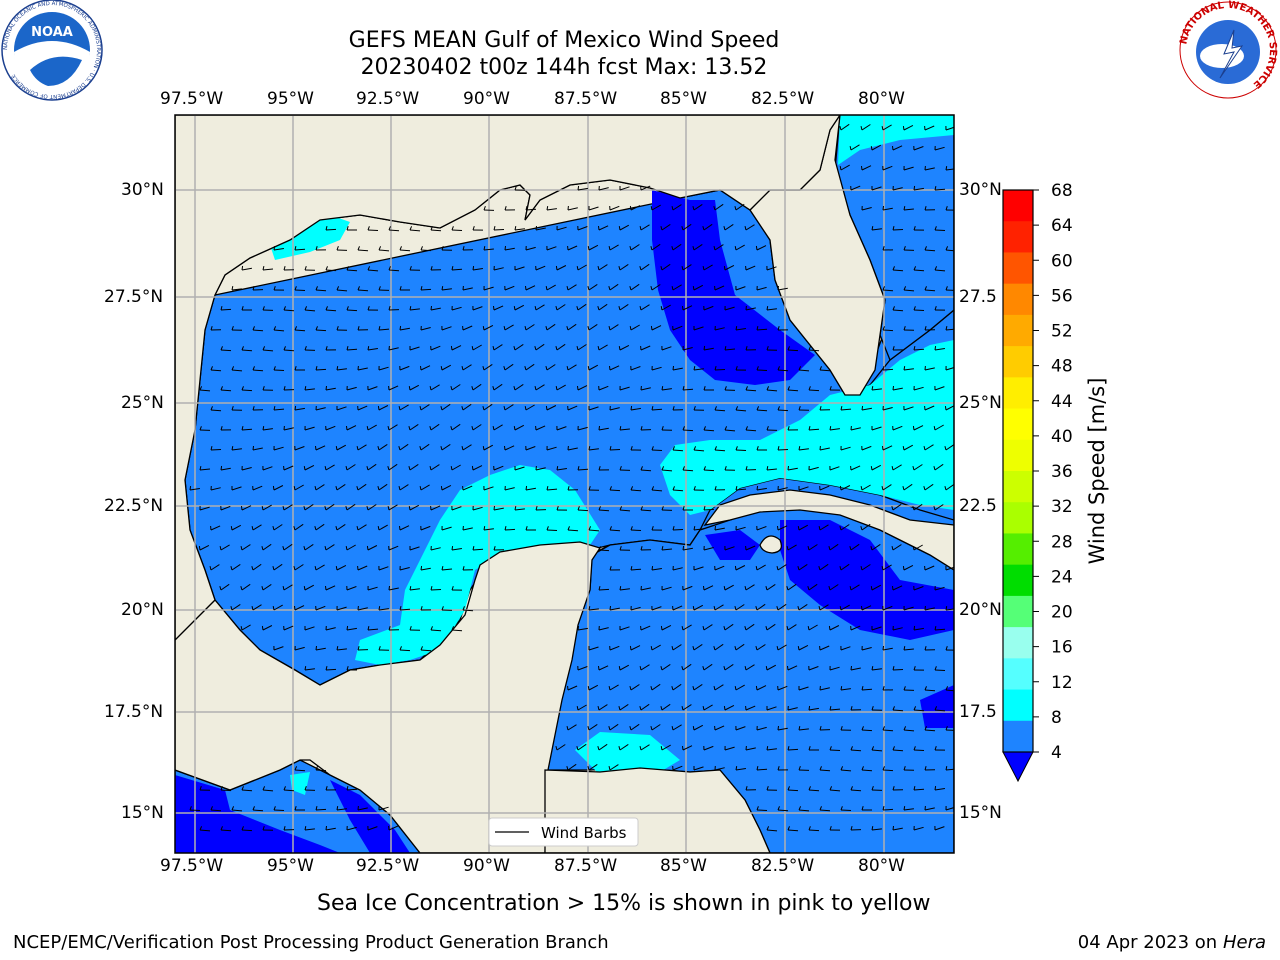 The image size is (1280, 960). Describe the element at coordinates (134, 297) in the screenshot. I see `lat-label-left: 27.5°N` at that location.